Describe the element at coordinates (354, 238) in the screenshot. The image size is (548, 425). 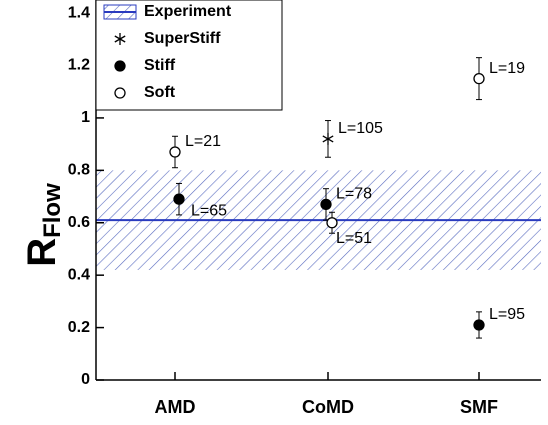
I see `point-label: L=51` at that location.